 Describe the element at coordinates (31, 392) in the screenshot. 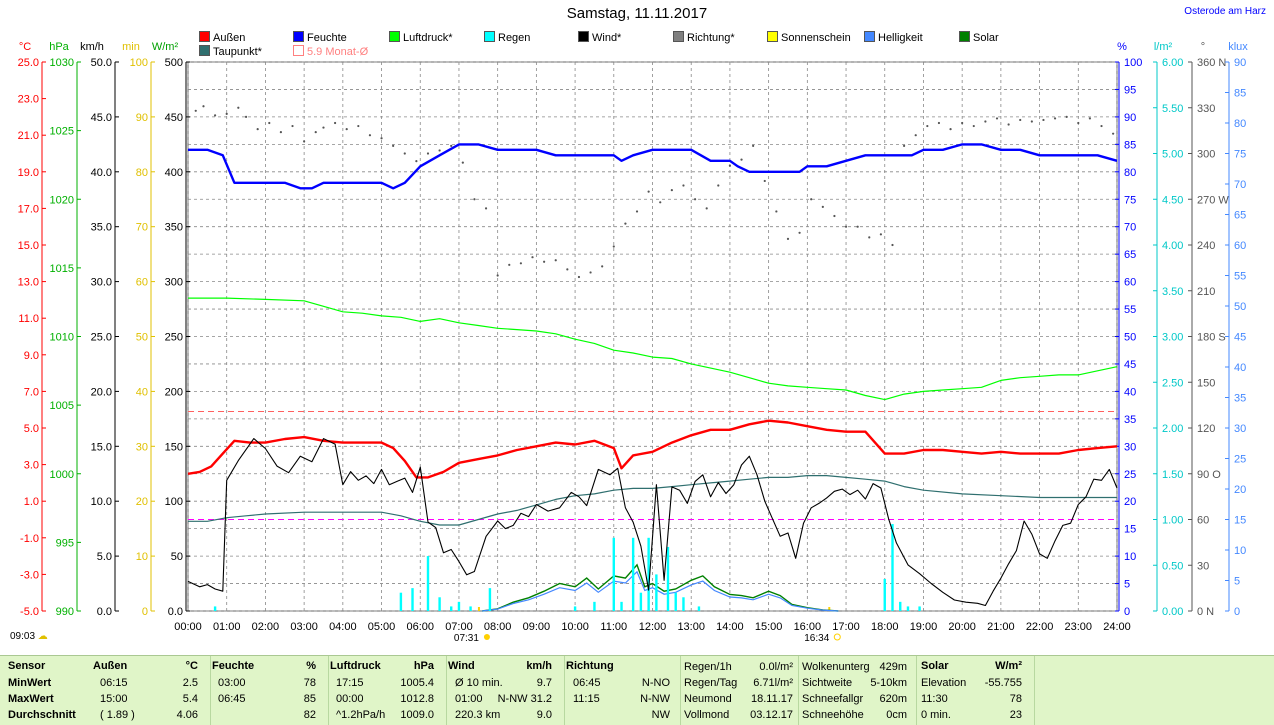

I see `temp-axis-tick-label: 7.0` at that location.